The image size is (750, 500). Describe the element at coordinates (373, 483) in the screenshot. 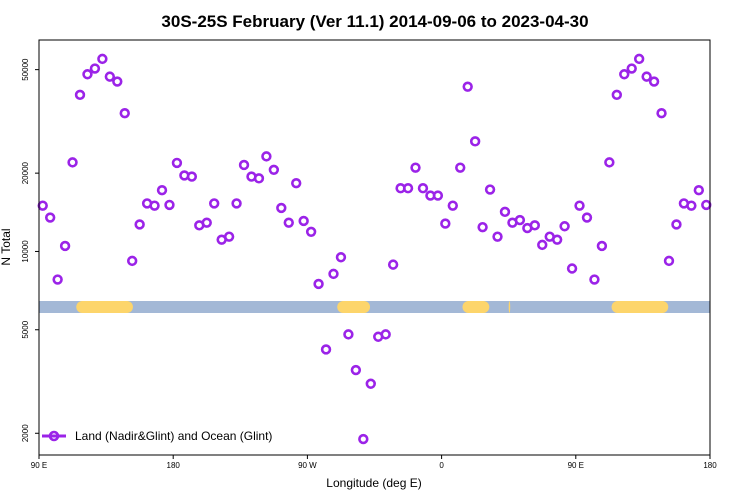

I see `x-axis-label: Longitude (deg E)` at that location.